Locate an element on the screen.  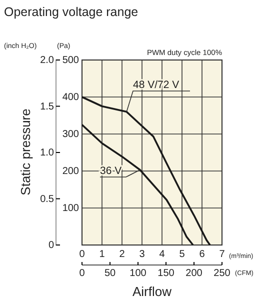
x-tick-label: 5 is located at coordinates (182, 254).